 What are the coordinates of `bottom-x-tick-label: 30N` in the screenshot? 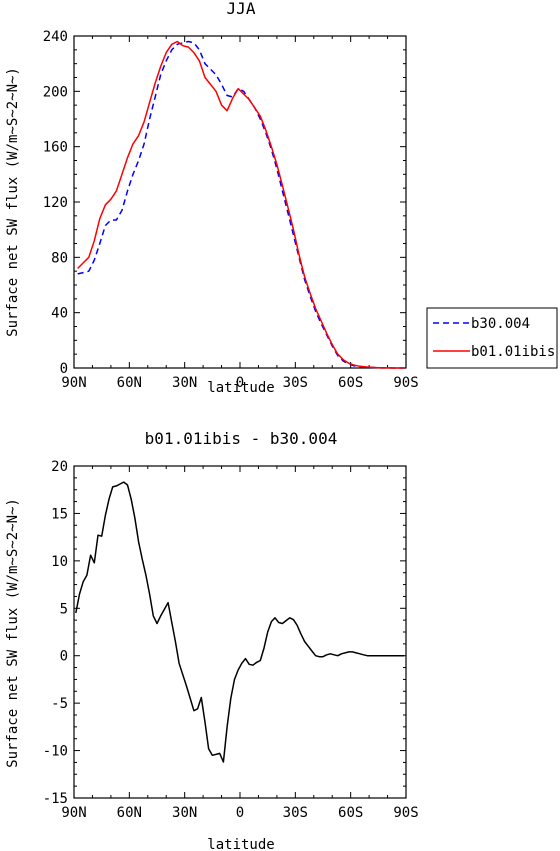 It's located at (184, 813).